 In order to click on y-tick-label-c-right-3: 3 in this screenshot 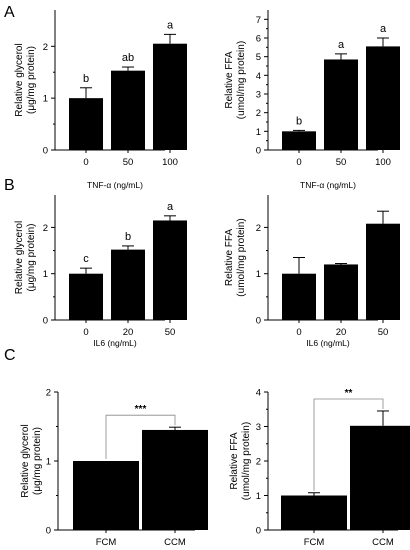, I will do `click(258, 427)`.